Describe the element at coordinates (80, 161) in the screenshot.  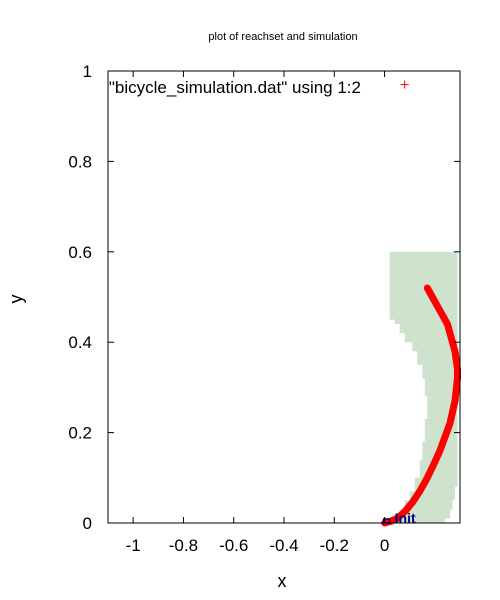
I see `y-tick-label: 0.8` at that location.